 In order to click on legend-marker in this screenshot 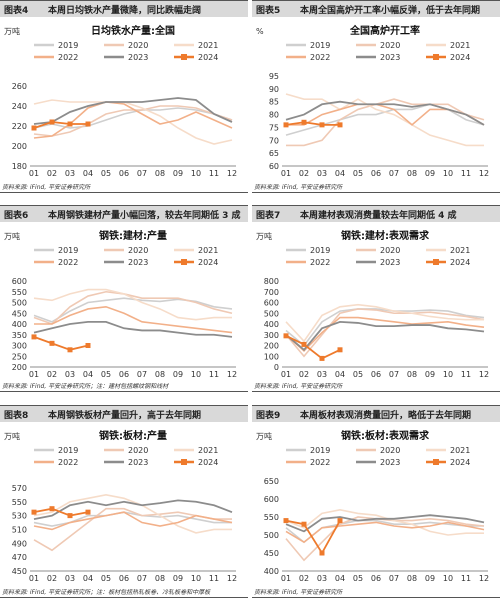, I will do `click(184, 262)`.